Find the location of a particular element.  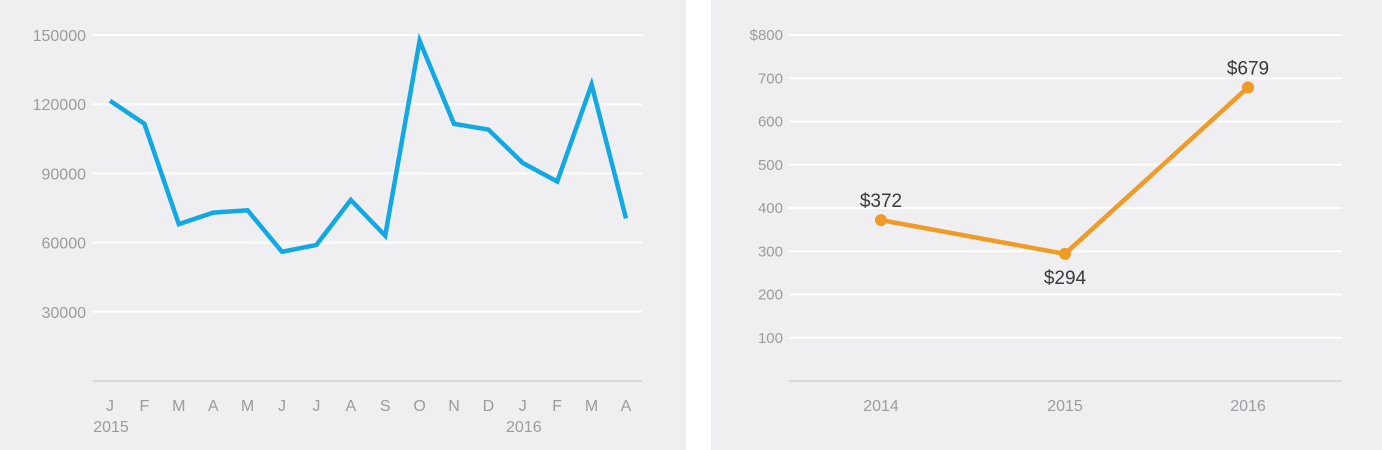

y-tick-label: 60000 is located at coordinates (64, 244).